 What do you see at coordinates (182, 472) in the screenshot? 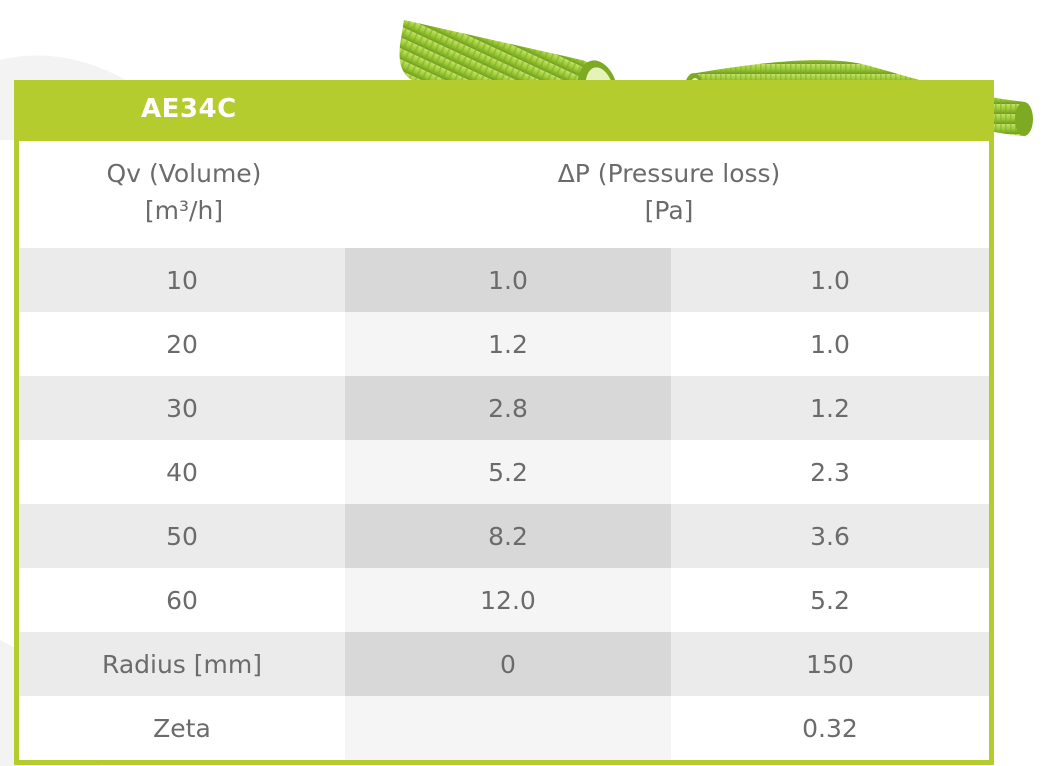
I see `table-cell: 40` at bounding box center [182, 472].